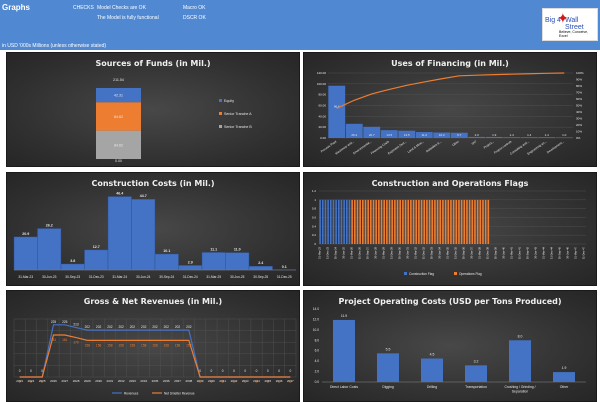 Image resolution: width=600 pixels, height=402 pixels. Describe the element at coordinates (564, 387) in the screenshot. I see `x-tick: Other` at that location.